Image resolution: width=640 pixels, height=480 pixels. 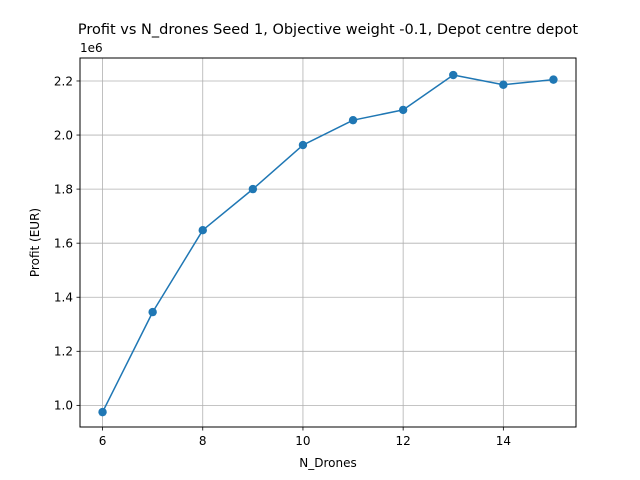 I want to click on y-tick-label: 1.4, so click(x=63, y=298).